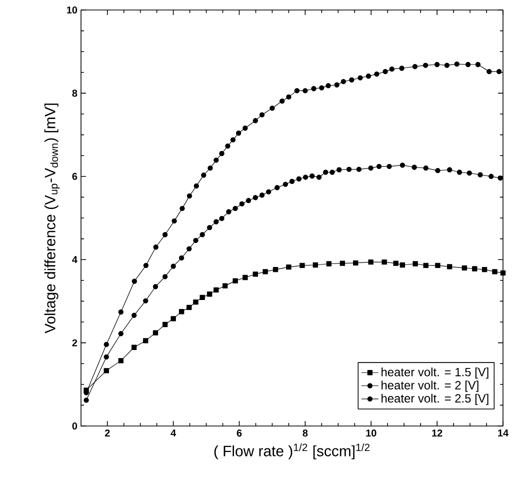  Describe the element at coordinates (72, 10) in the screenshot. I see `y-tick-label: 10` at that location.